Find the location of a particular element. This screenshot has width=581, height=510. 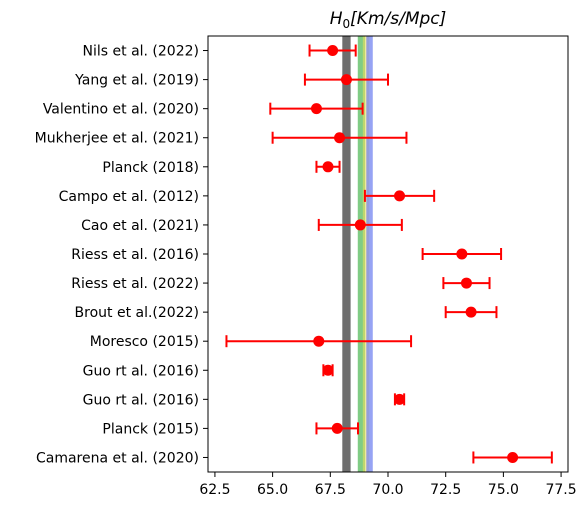

x-tick-label: 72.5 is located at coordinates (445, 490).